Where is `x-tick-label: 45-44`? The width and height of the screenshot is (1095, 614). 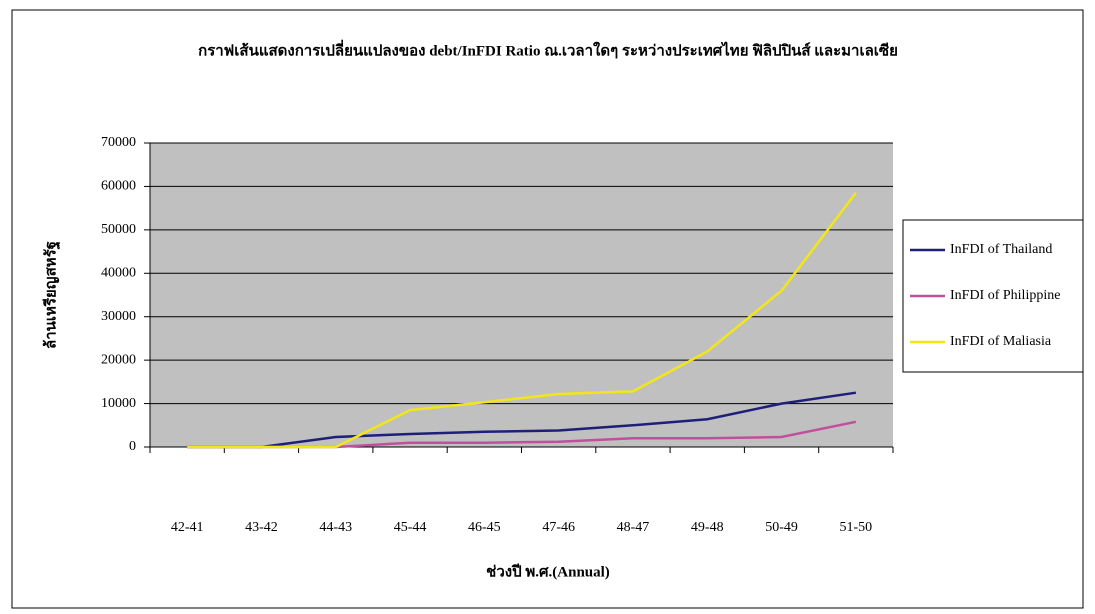 x-tick-label: 45-44 is located at coordinates (410, 527).